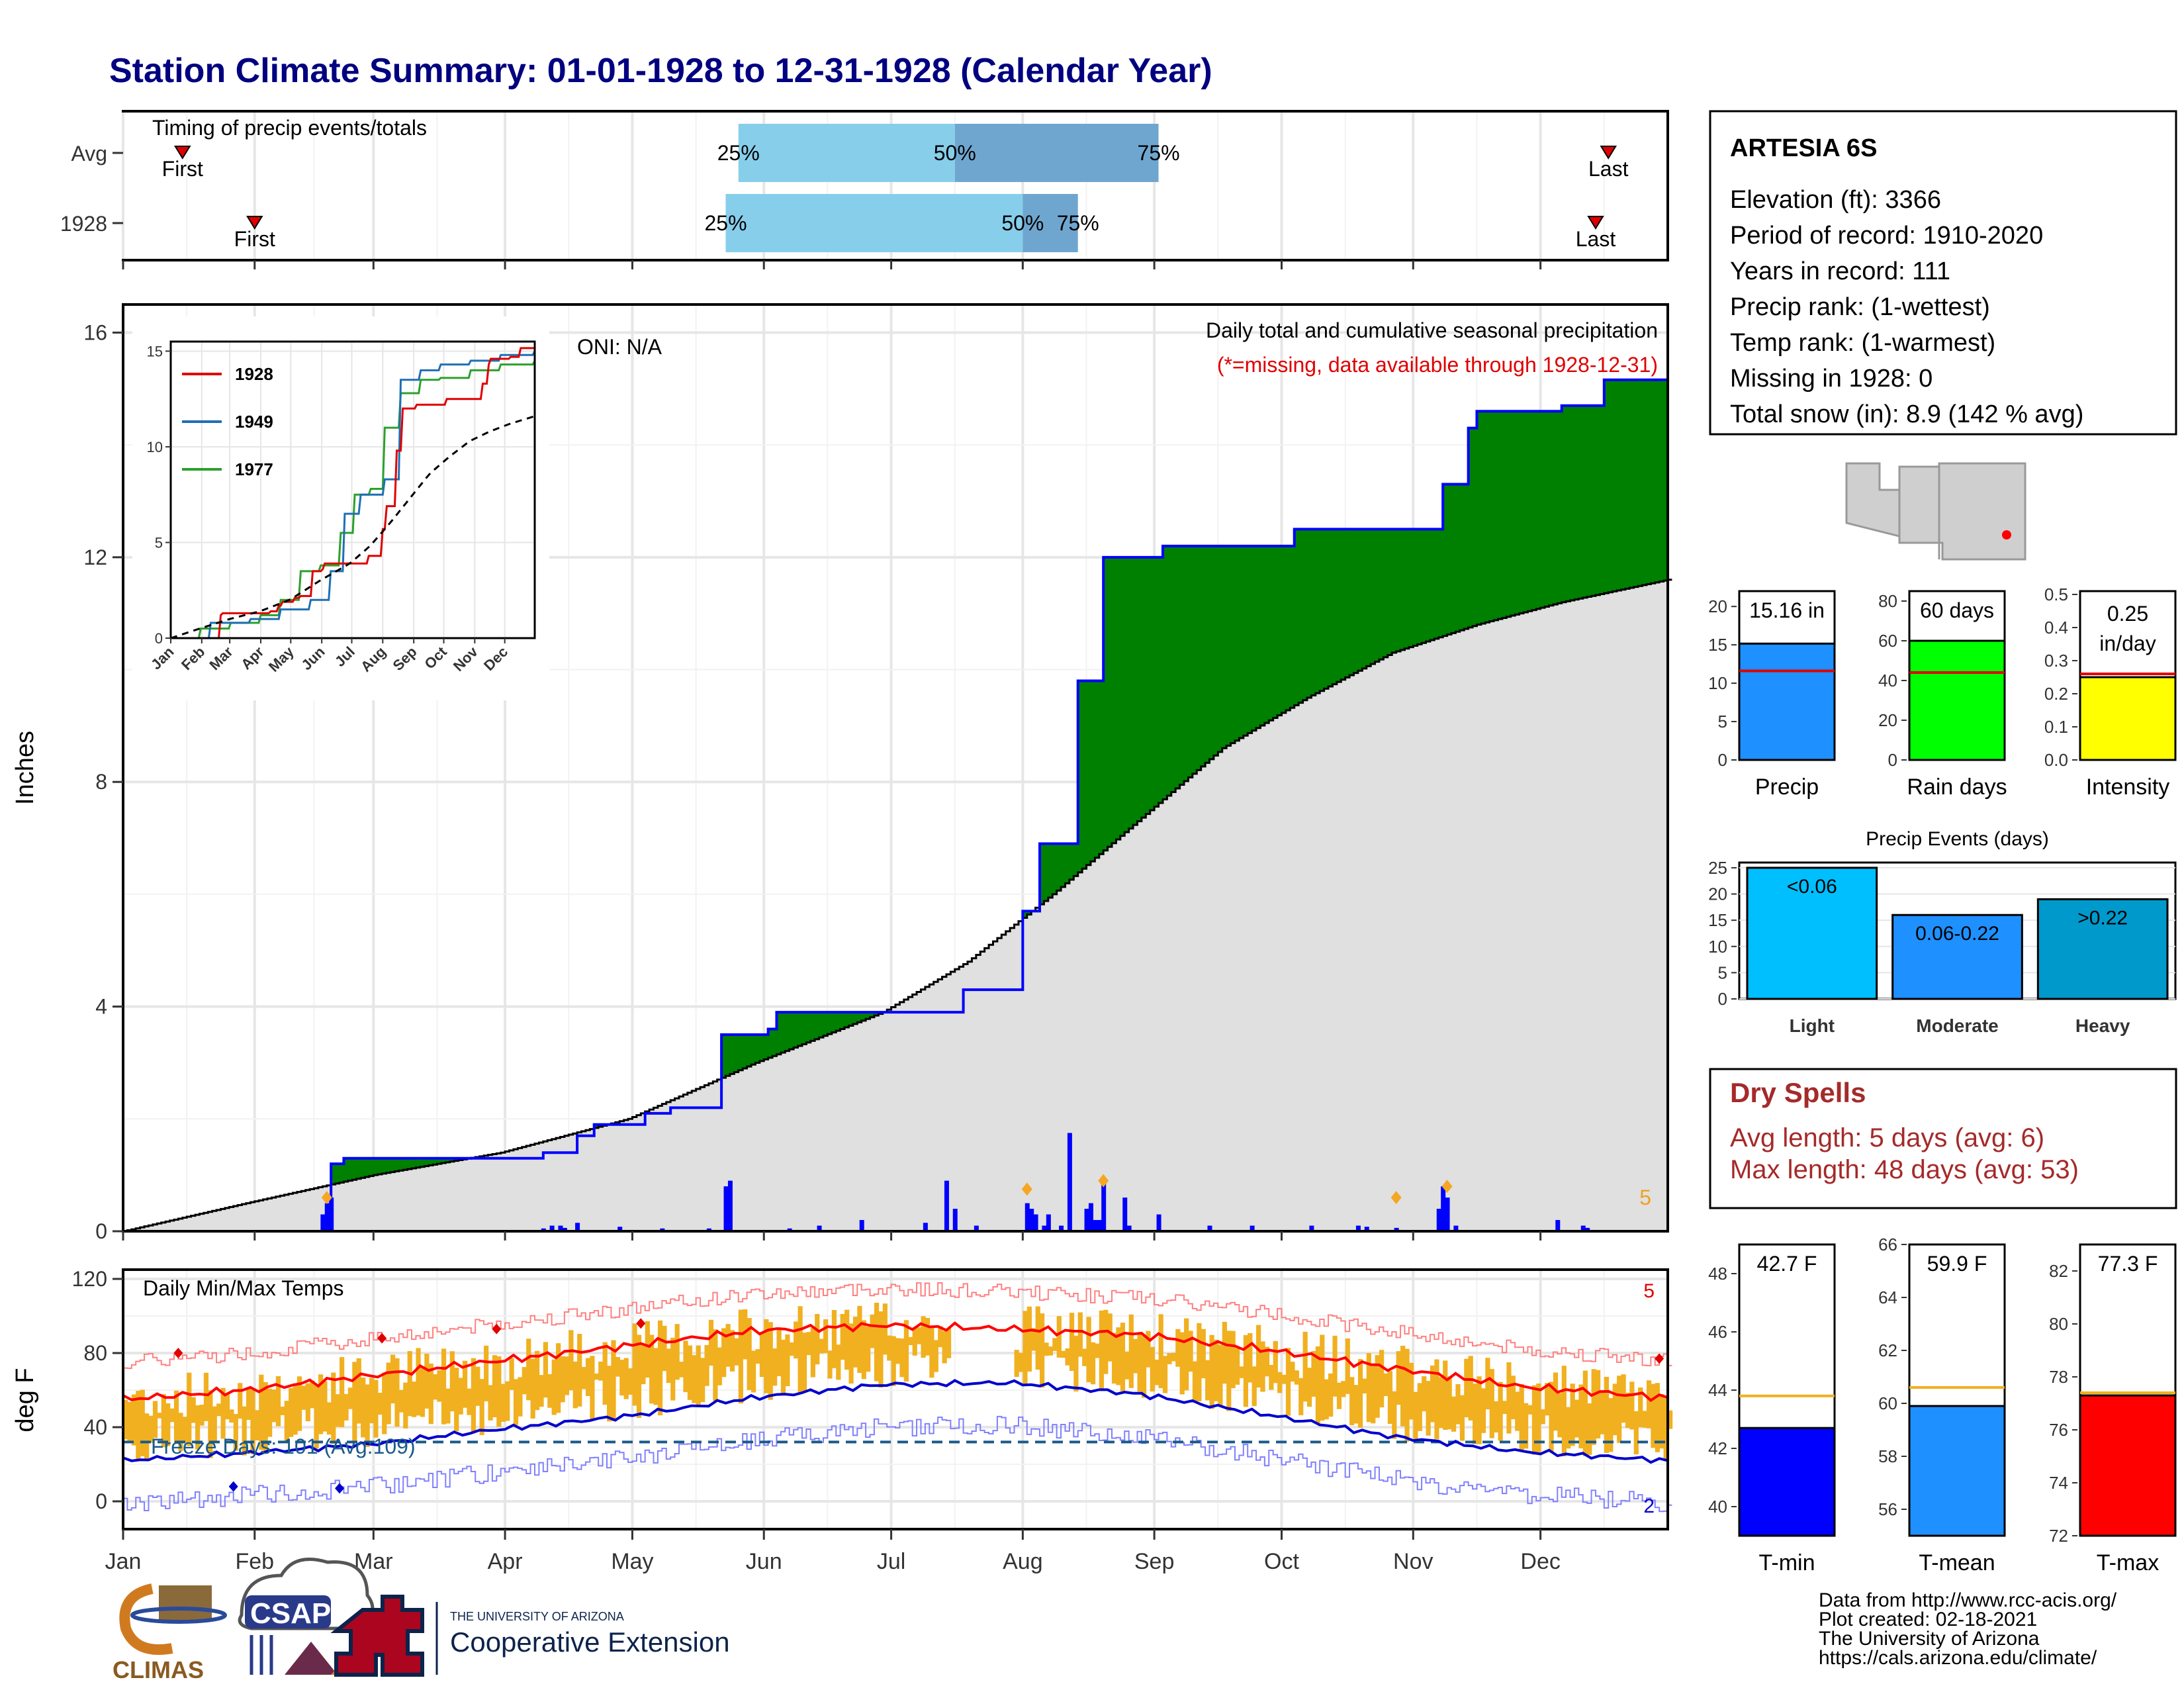  What do you see at coordinates (170, 1633) in the screenshot?
I see `climas-logo: CLIMAS` at bounding box center [170, 1633].